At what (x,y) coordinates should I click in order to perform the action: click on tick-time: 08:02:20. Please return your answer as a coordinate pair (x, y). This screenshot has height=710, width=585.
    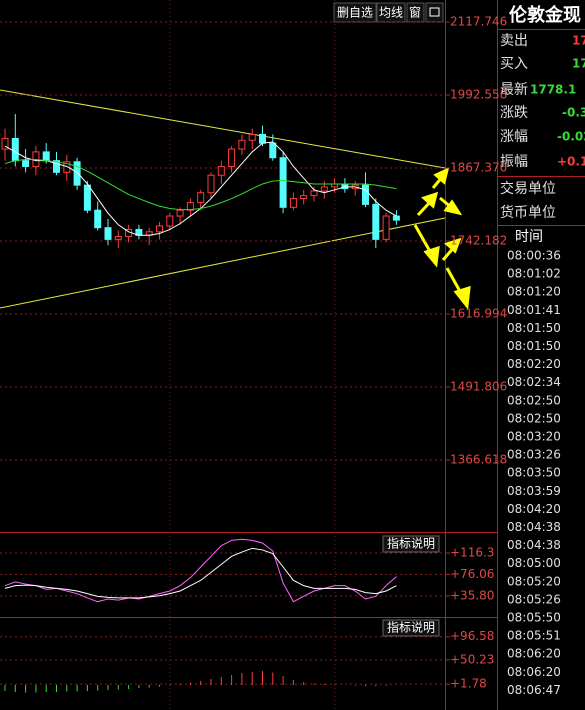
    Looking at the image, I should click on (534, 364).